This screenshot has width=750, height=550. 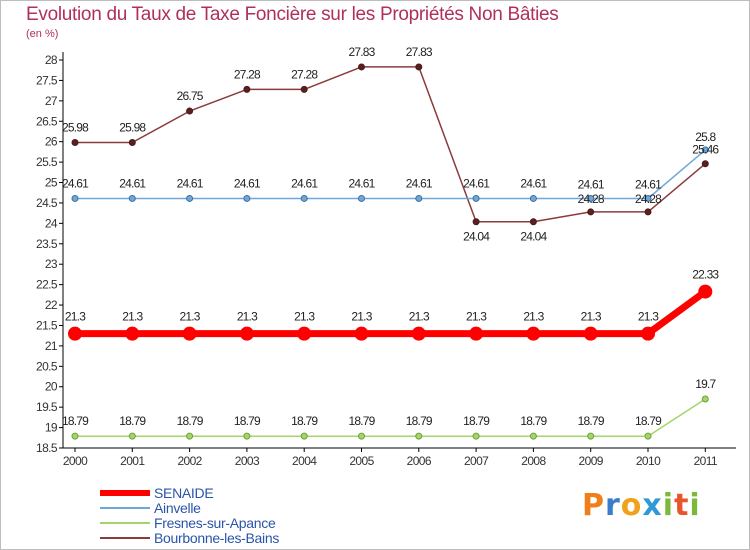 I want to click on y-tick-label: 26.5, so click(x=47, y=121).